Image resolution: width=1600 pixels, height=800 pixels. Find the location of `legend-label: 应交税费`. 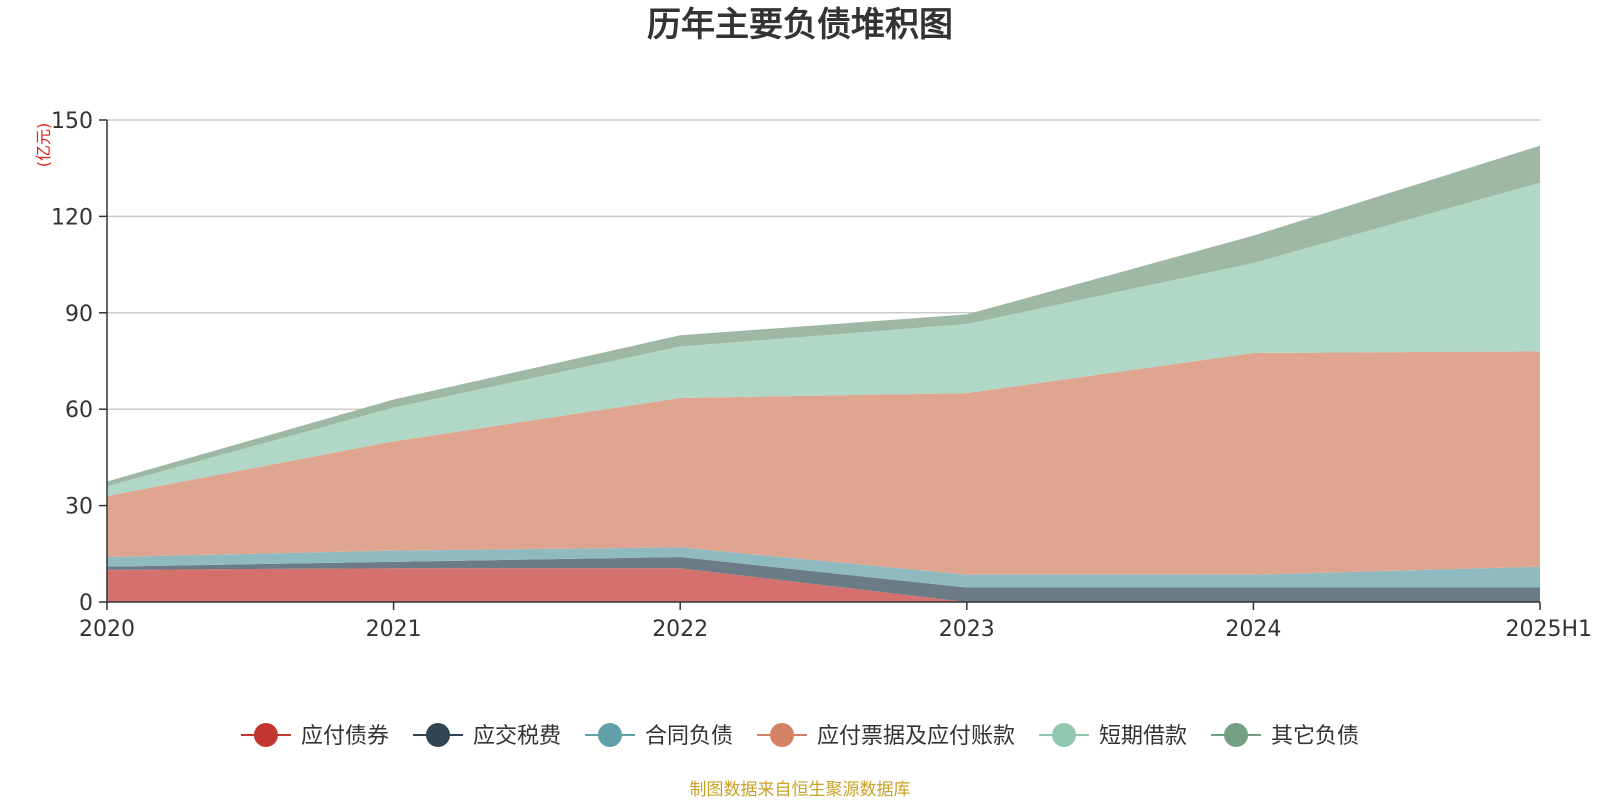

legend-label: 应交税费 is located at coordinates (517, 736).